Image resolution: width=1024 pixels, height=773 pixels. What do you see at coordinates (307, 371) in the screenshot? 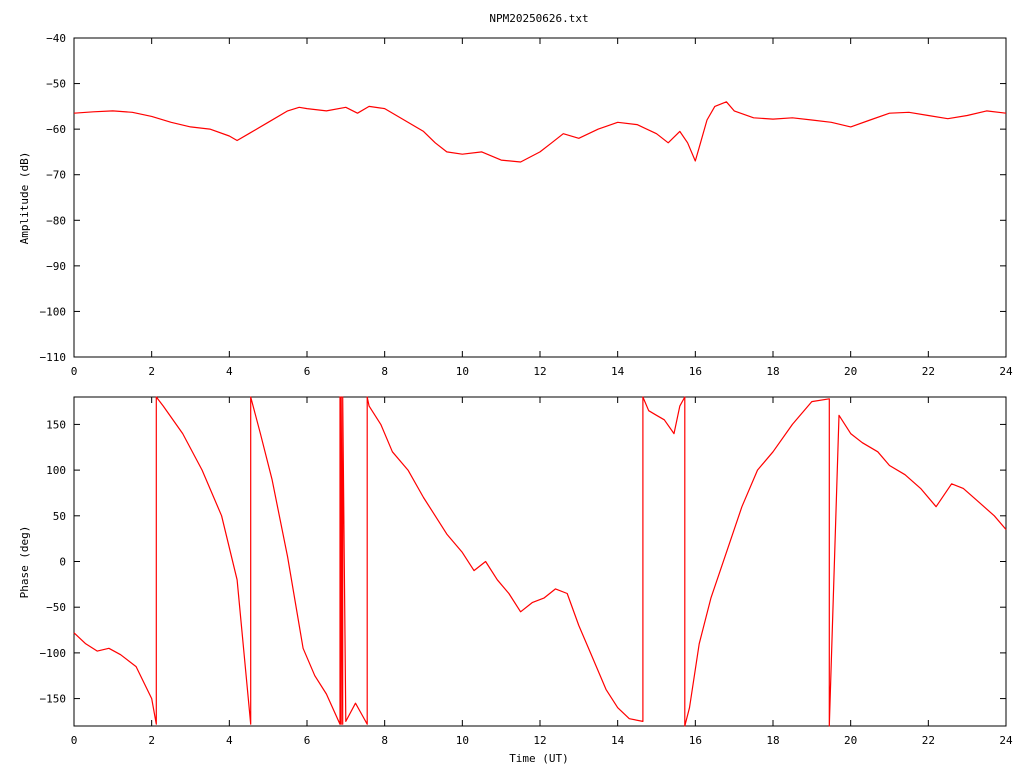
I see `amplitude-x-tick-label: 6` at bounding box center [307, 371].